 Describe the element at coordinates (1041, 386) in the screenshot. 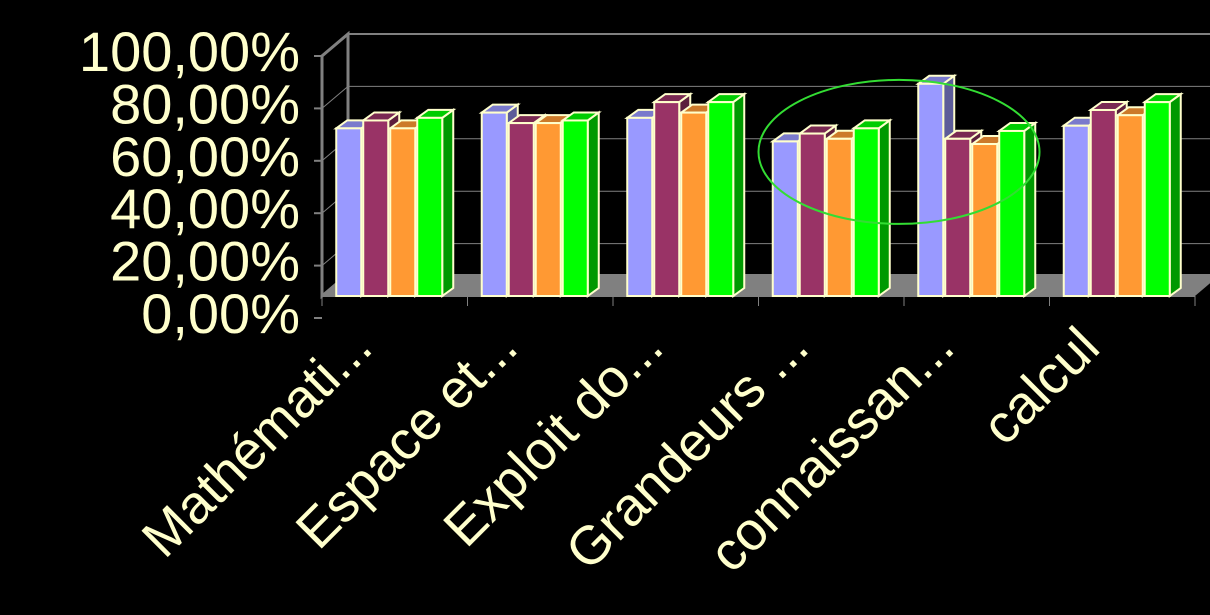

I see `x-tick-label: calcul` at that location.